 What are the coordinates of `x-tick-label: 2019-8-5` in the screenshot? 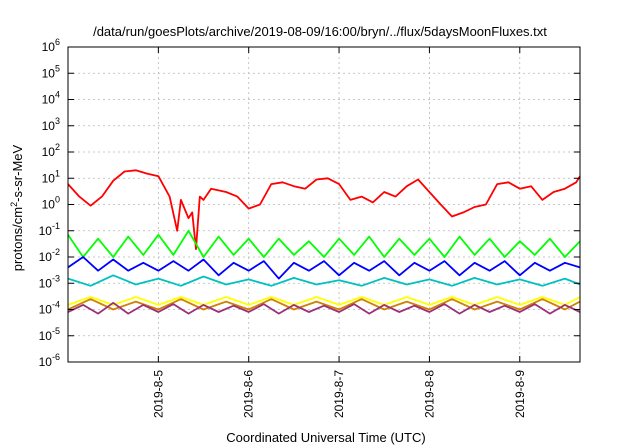 It's located at (158, 394).